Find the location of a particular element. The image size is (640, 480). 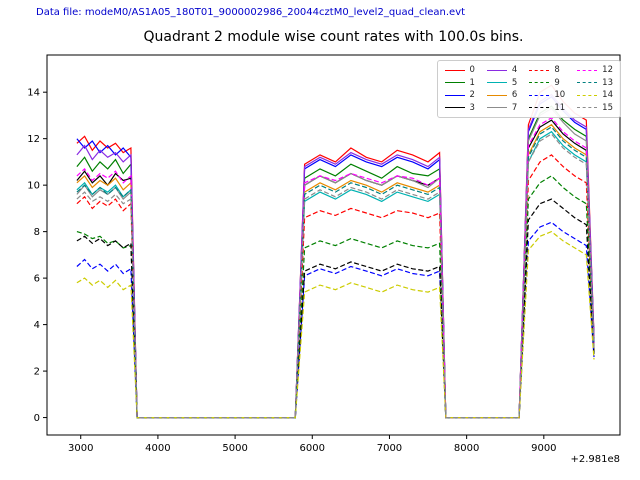

legend-item-11: 11 is located at coordinates (547, 108).